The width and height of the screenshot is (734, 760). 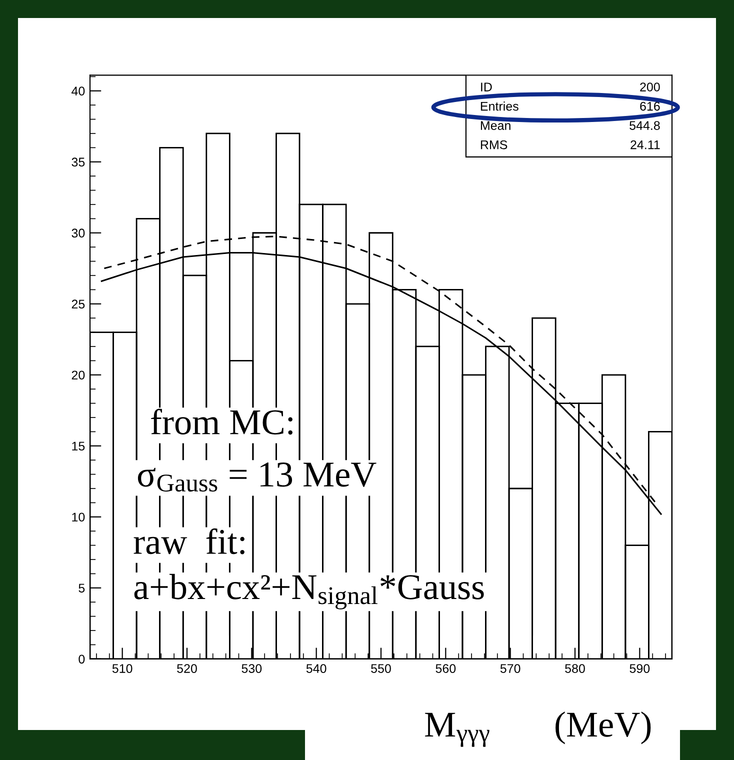 I want to click on y-tick-label: 15, so click(x=78, y=446).